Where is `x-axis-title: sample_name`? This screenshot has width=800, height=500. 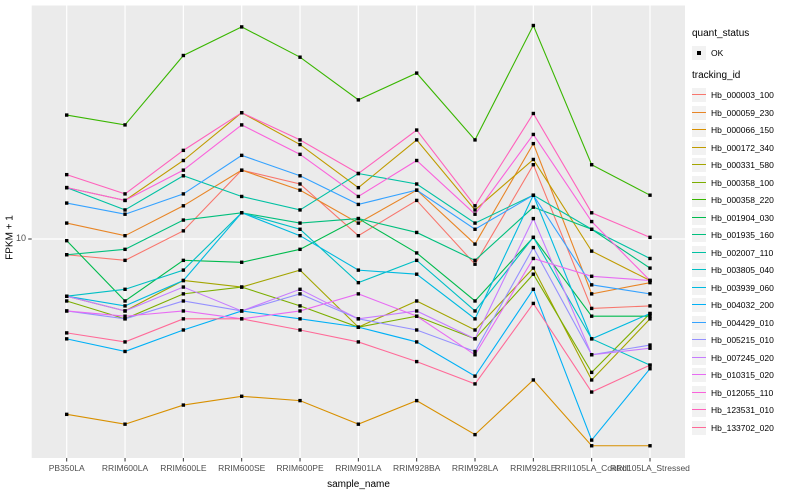
x-axis-title: sample_name is located at coordinates (358, 484).